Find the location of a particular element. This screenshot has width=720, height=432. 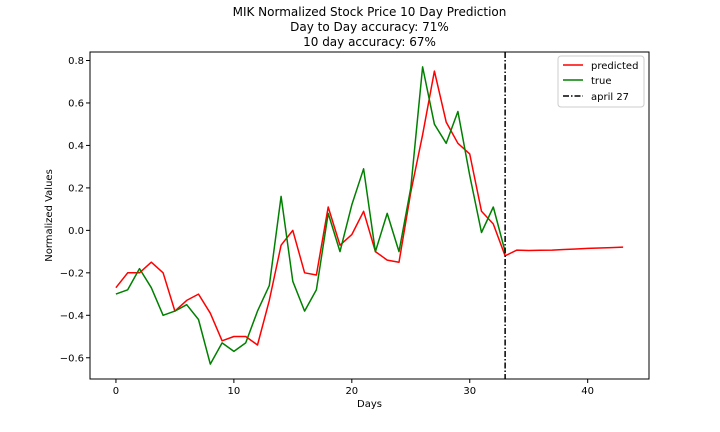

x-tick-label: 40 is located at coordinates (587, 391).